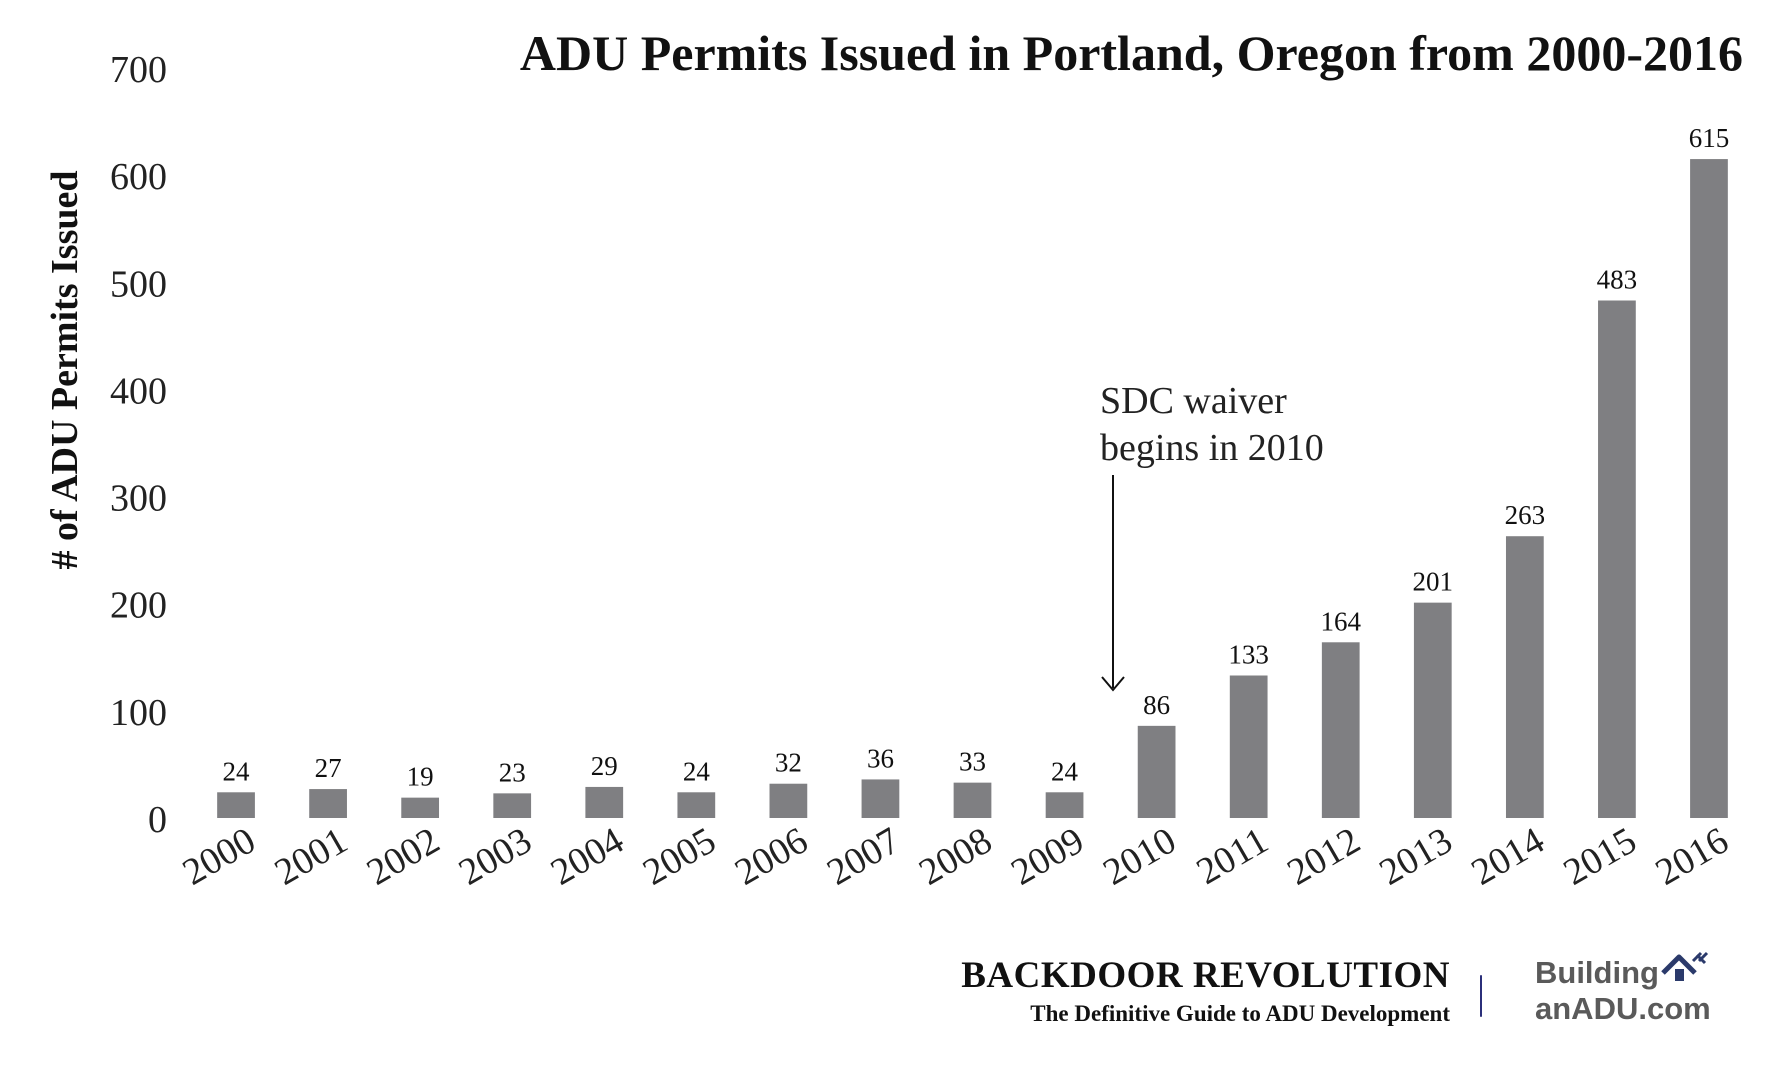 This screenshot has width=1781, height=1081. What do you see at coordinates (1524, 677) in the screenshot?
I see `bar-2014` at bounding box center [1524, 677].